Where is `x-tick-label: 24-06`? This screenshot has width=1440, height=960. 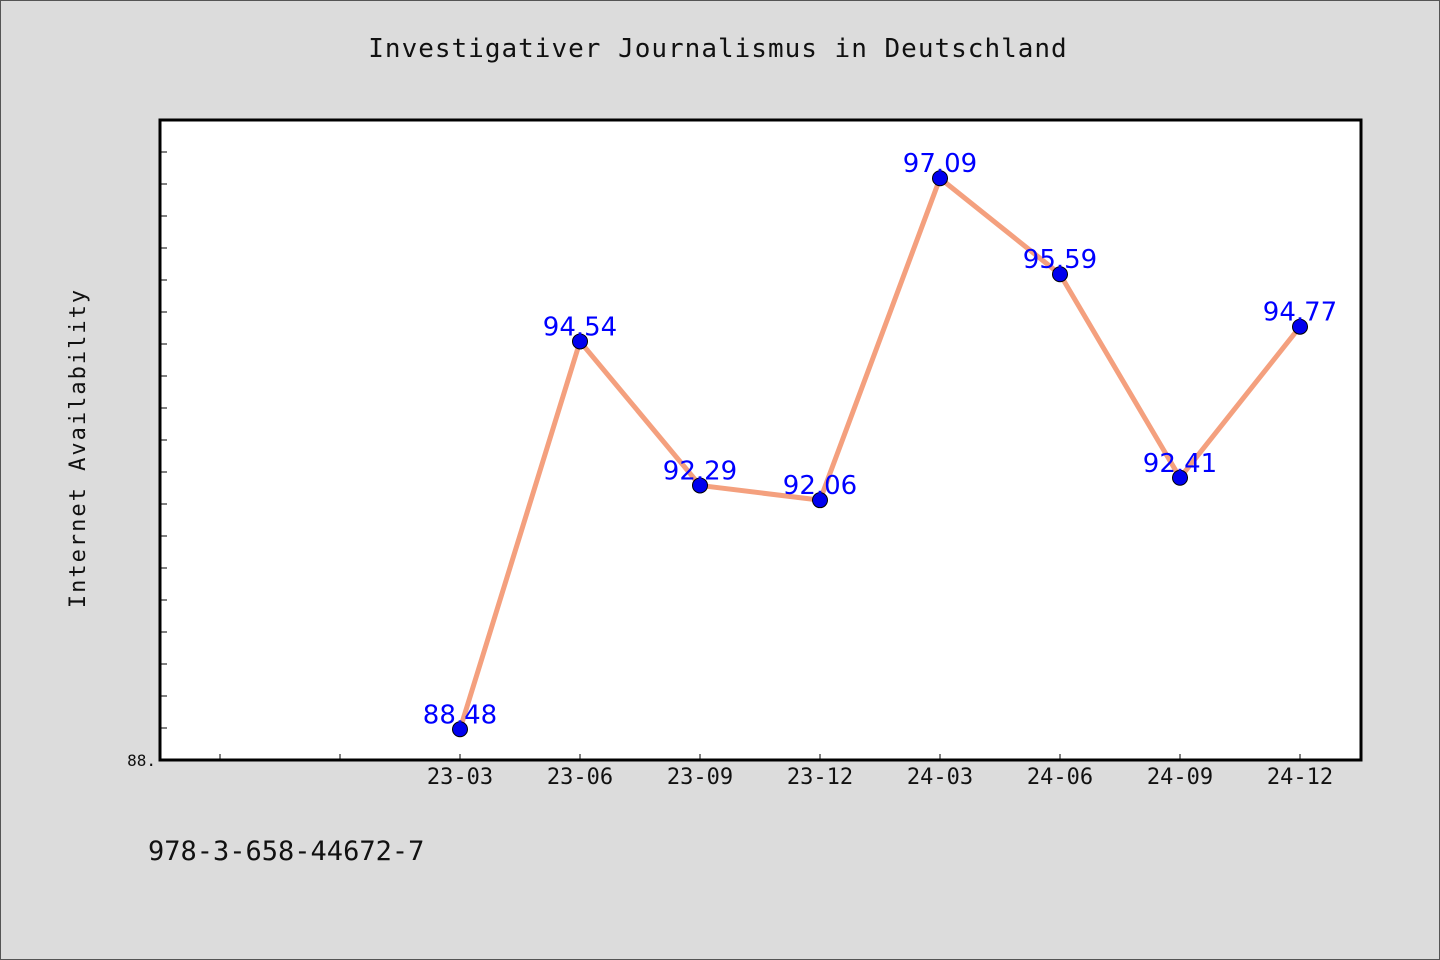
x-tick-label: 24-06 is located at coordinates (1060, 777).